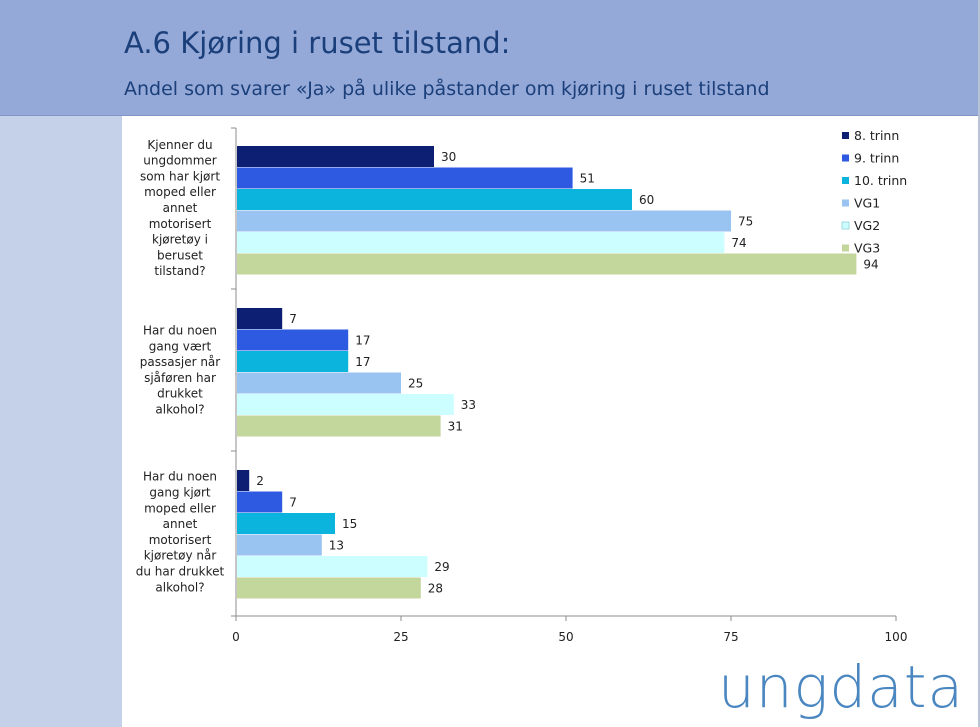 Image resolution: width=980 pixels, height=727 pixels. Describe the element at coordinates (317, 43) in the screenshot. I see `page-title: A.6 Kjøring i ruset tilstand:` at that location.